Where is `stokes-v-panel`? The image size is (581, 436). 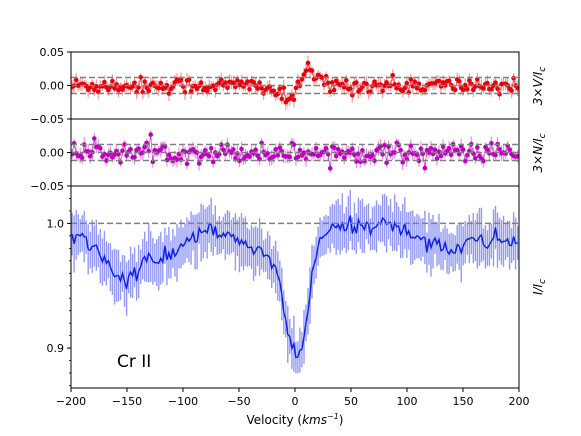
stokes-v-panel is located at coordinates (295, 83).